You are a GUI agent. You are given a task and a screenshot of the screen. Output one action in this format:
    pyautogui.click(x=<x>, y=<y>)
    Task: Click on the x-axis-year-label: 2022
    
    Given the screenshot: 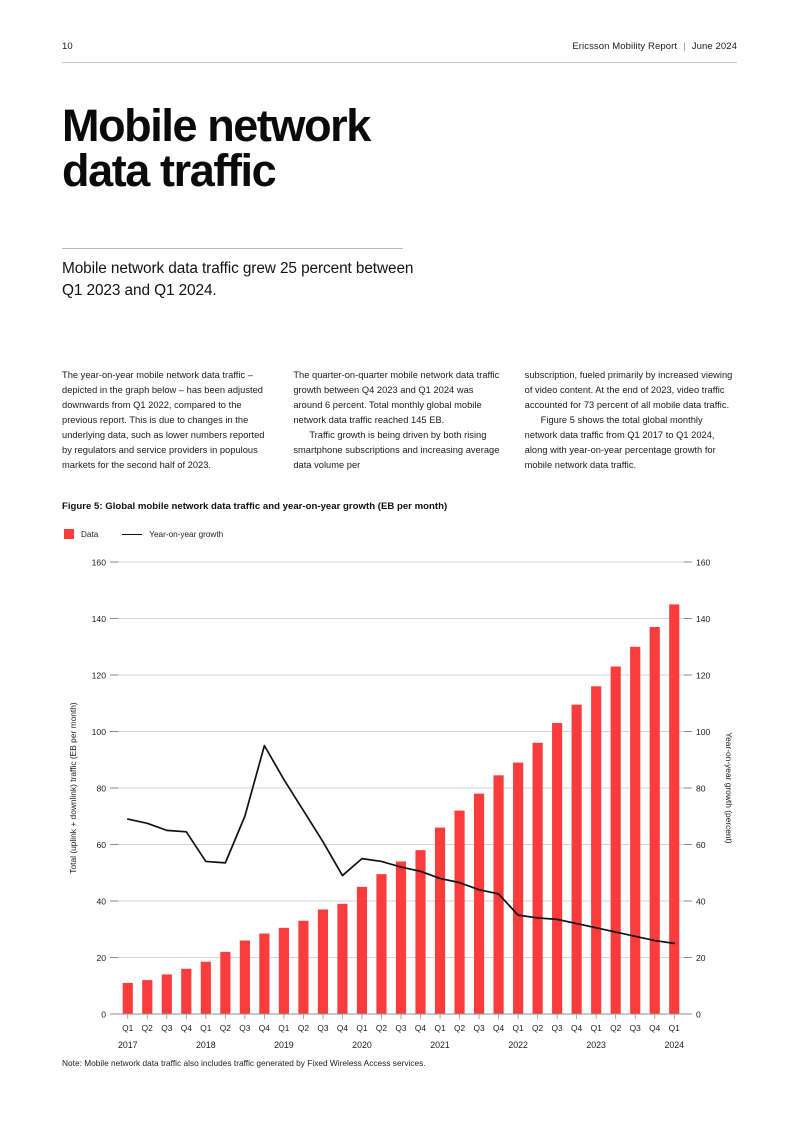 What is the action you would take?
    pyautogui.click(x=518, y=1045)
    